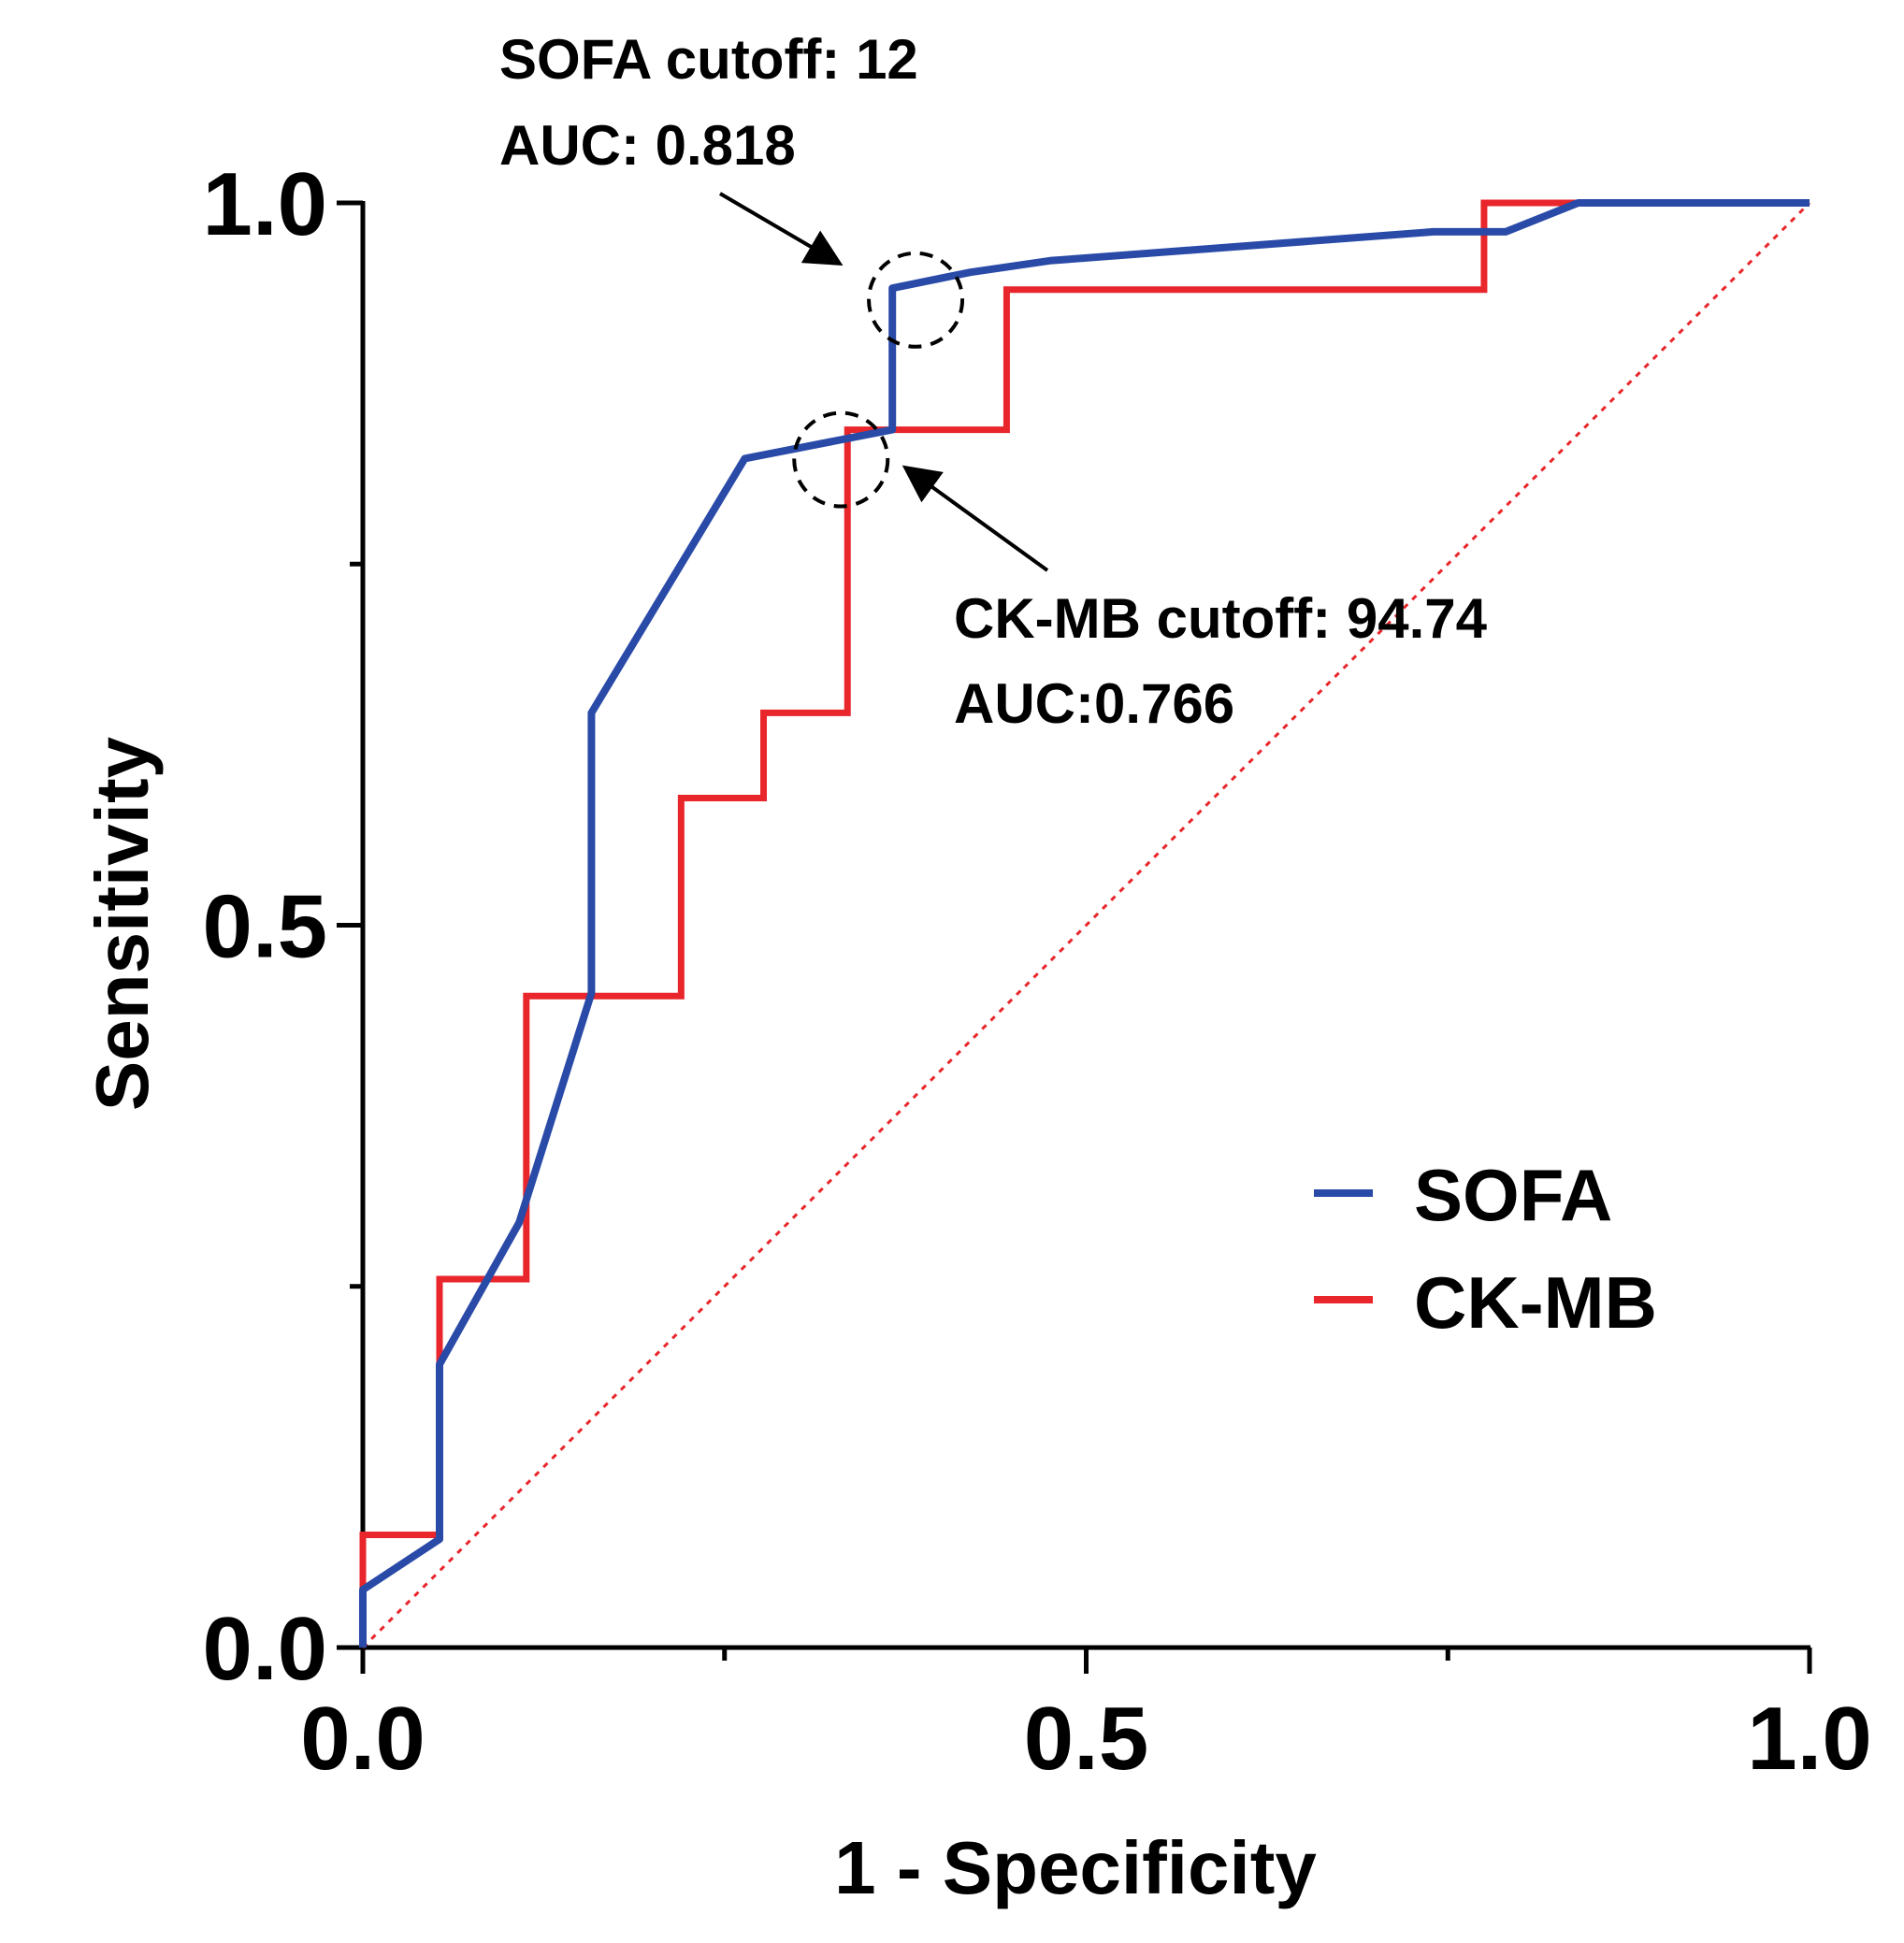 This screenshot has height=1943, width=1904. What do you see at coordinates (1094, 703) in the screenshot?
I see `ckmb-annotation-line-2: AUC:0.766` at bounding box center [1094, 703].